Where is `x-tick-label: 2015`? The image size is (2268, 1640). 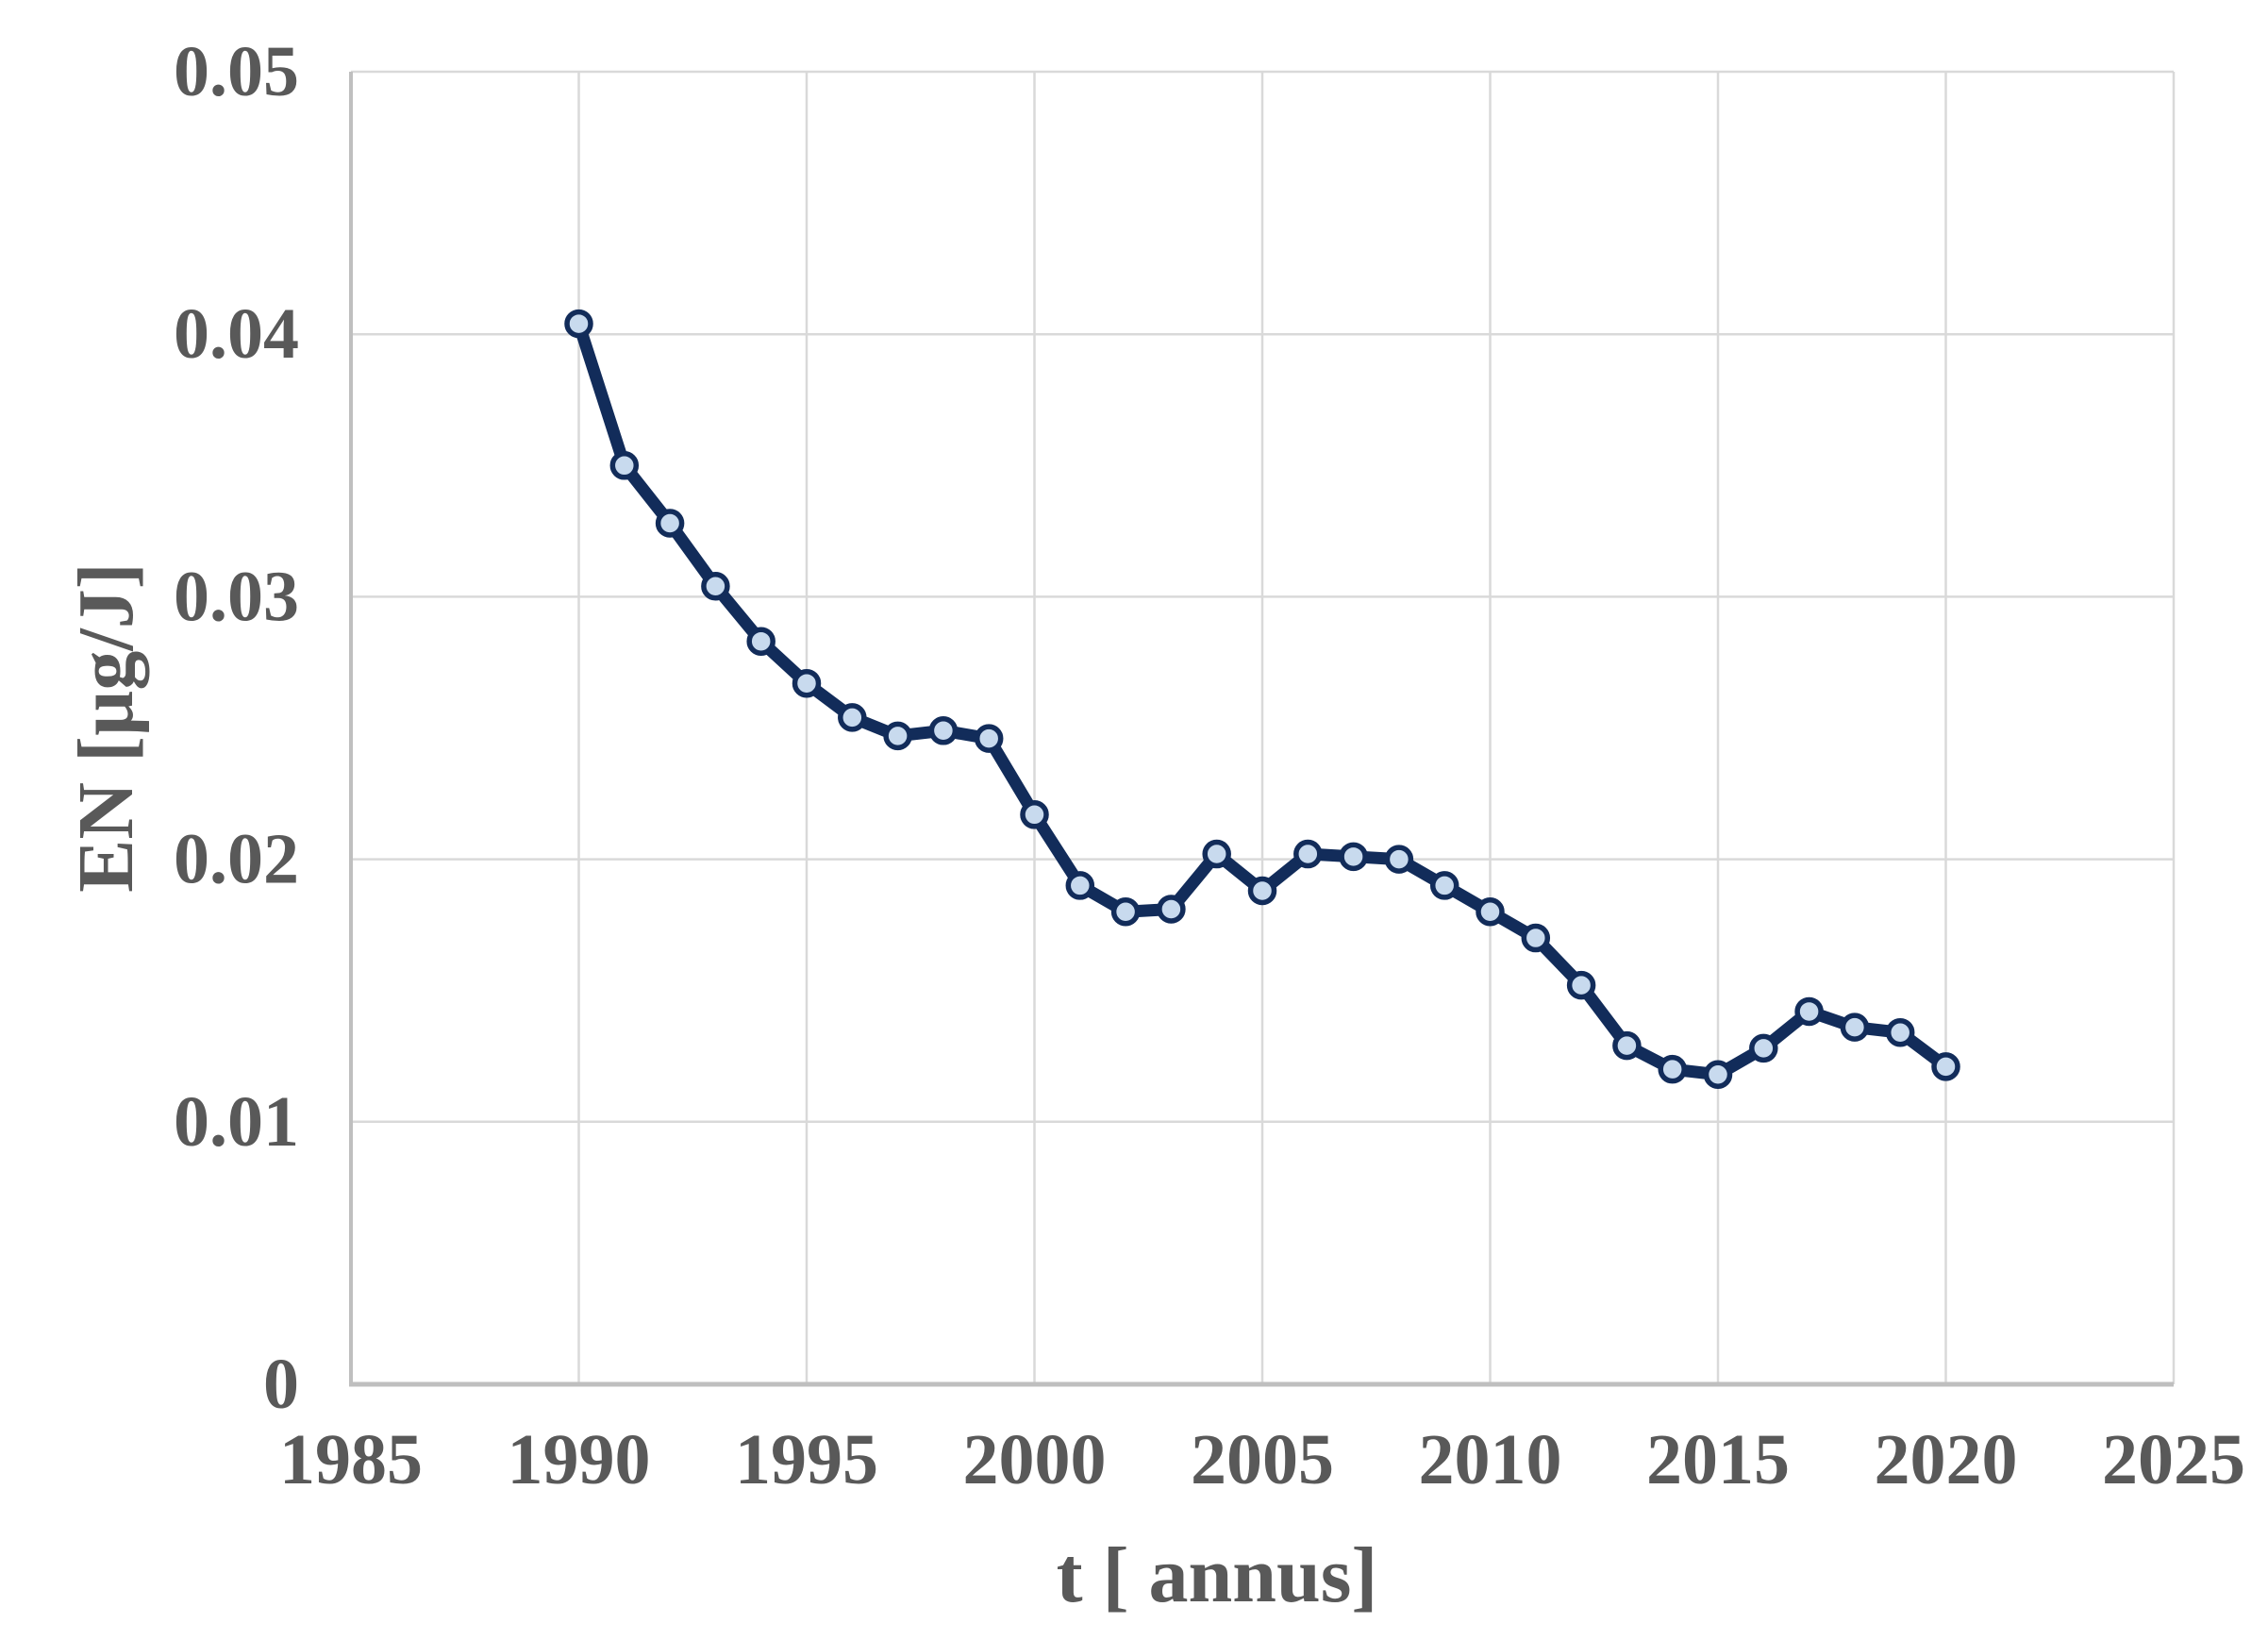 x-tick-label: 2015 is located at coordinates (1718, 1460).